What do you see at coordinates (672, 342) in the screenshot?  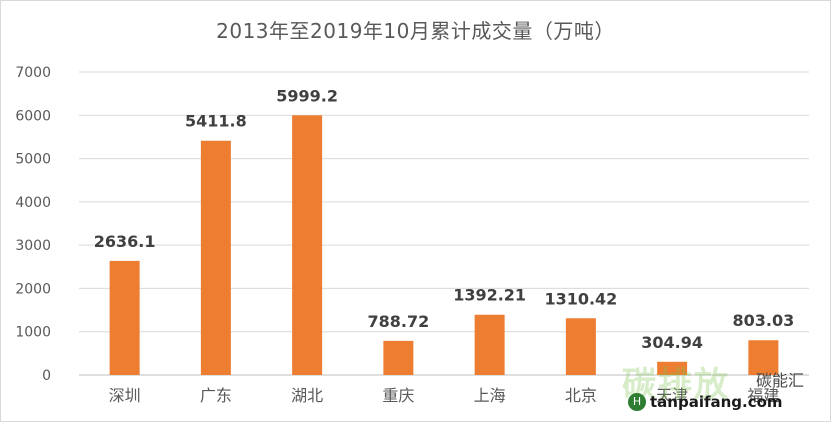 I see `data-label: 304.94` at bounding box center [672, 342].